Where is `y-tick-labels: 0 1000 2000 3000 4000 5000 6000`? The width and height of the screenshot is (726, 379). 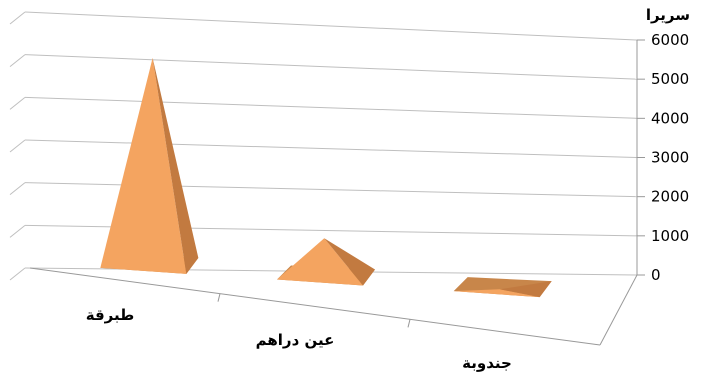
y-tick-labels: 0 1000 2000 3000 4000 5000 6000 is located at coordinates (670, 157).